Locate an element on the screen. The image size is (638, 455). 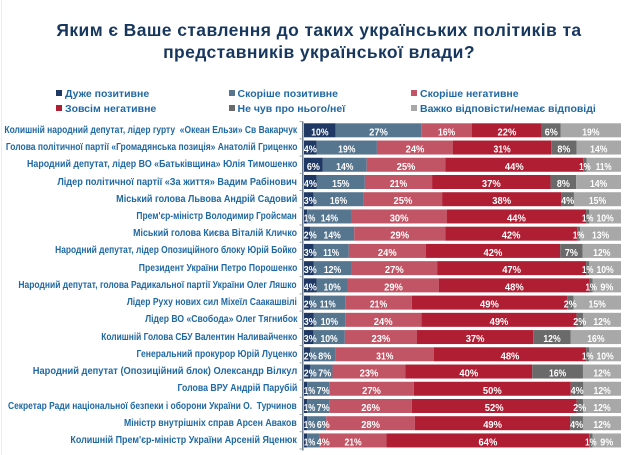
svg-text: 40% is located at coordinates (468, 374).